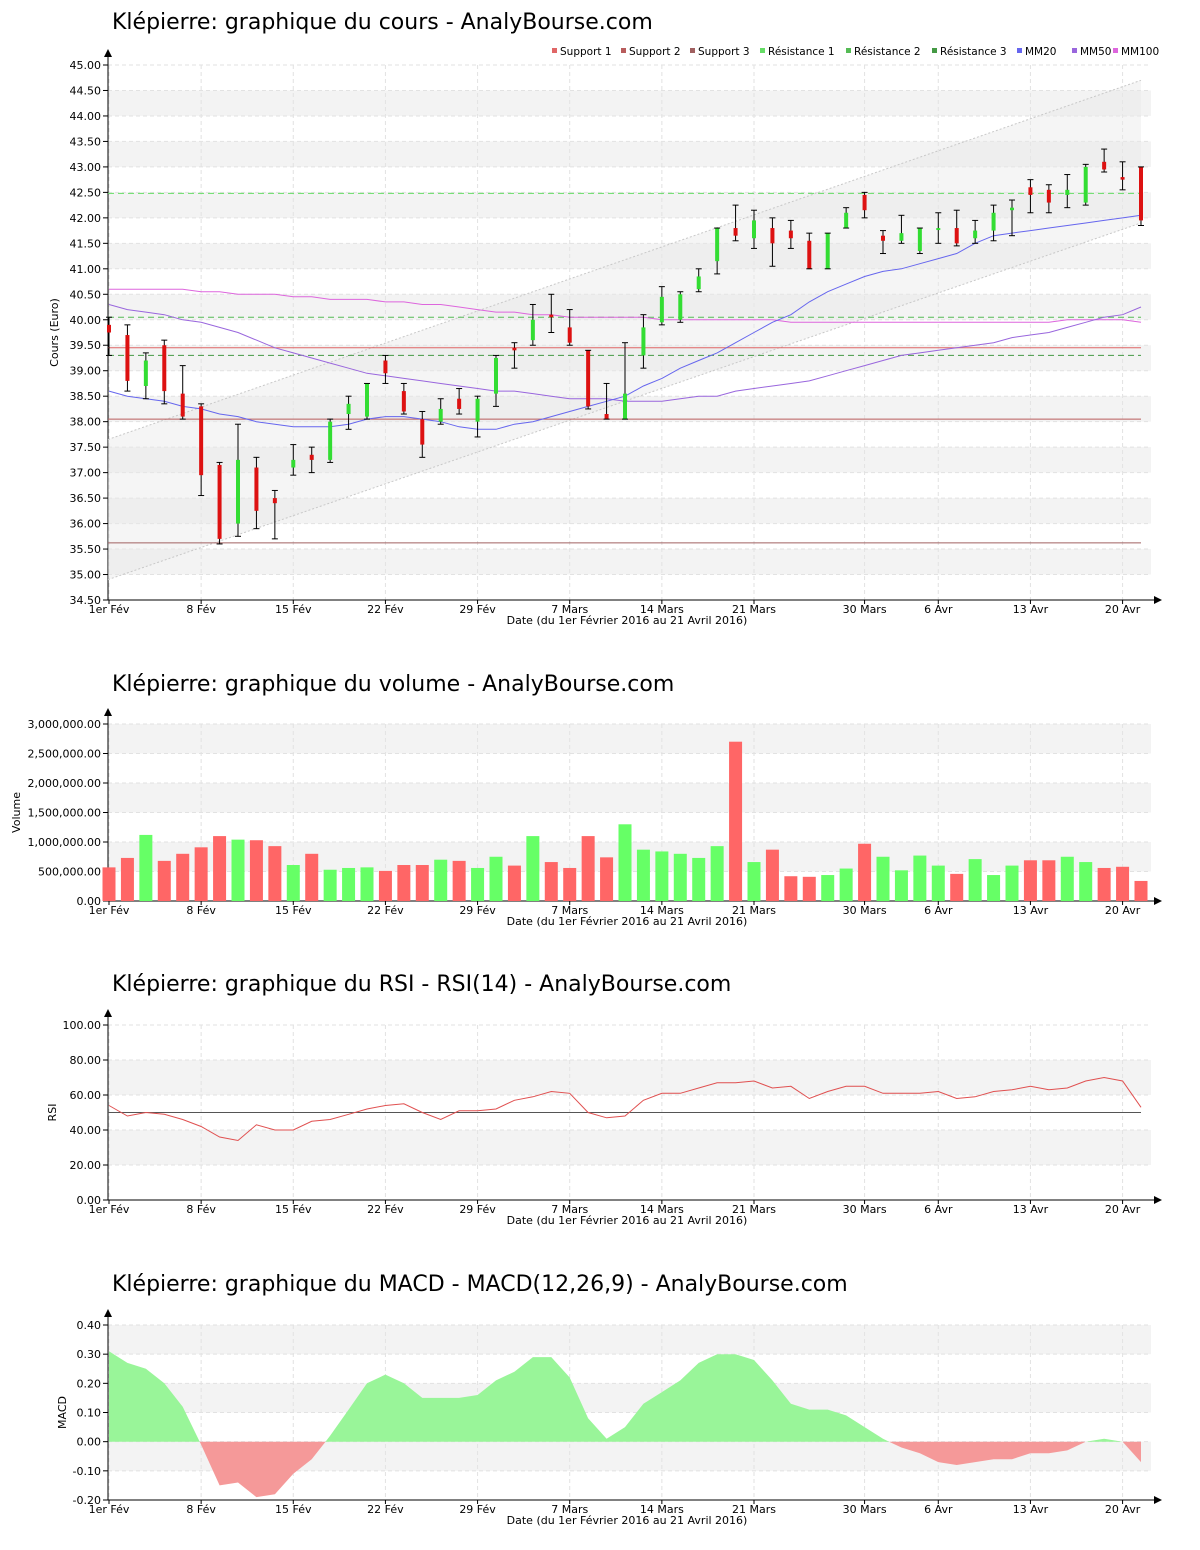 Image resolution: width=1200 pixels, height=1550 pixels. Describe the element at coordinates (54, 332) in the screenshot. I see `y-axis-label: Cours (Euro)` at that location.